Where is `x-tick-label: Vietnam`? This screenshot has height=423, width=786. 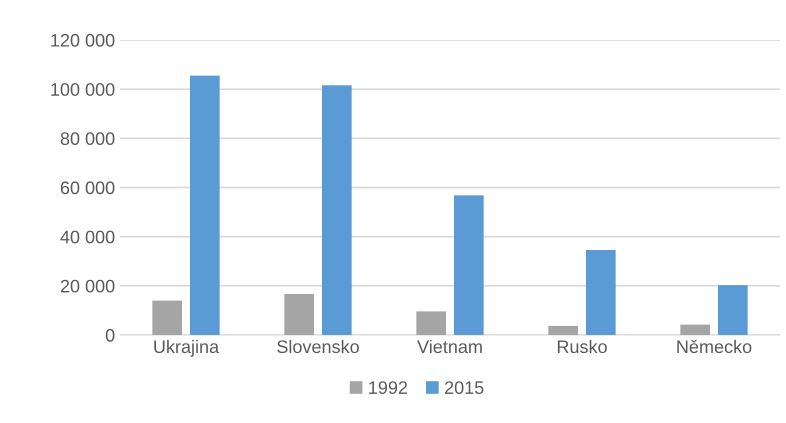 x-tick-label: Vietnam is located at coordinates (449, 347).